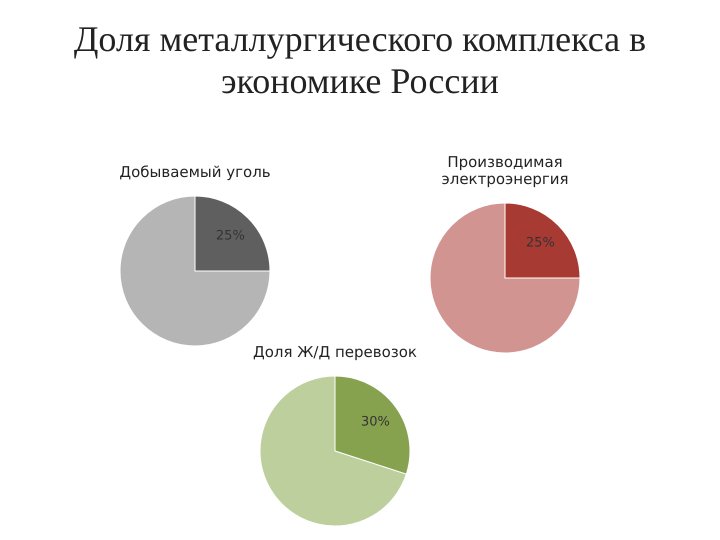 Image resolution: width=720 pixels, height=540 pixels. Describe the element at coordinates (540, 243) in the screenshot. I see `data-label: 25%` at that location.